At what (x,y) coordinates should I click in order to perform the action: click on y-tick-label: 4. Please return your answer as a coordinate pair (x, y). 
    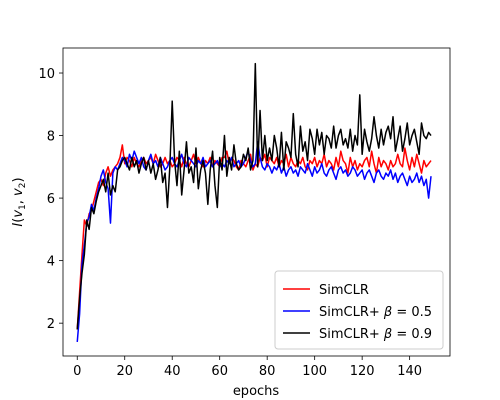
    Looking at the image, I should click on (51, 262).